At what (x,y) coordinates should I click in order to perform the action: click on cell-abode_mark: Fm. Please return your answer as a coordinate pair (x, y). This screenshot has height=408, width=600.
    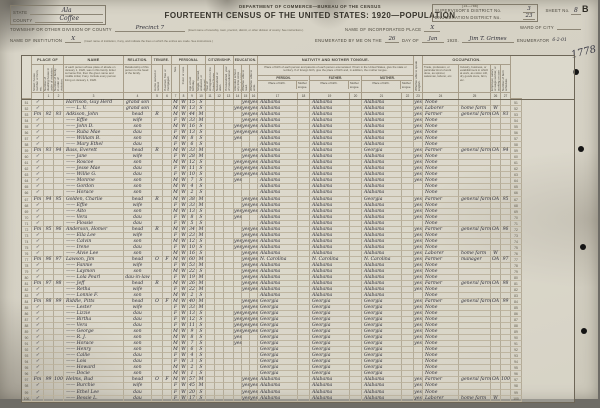
    Looking at the image, I should click on (38, 302).